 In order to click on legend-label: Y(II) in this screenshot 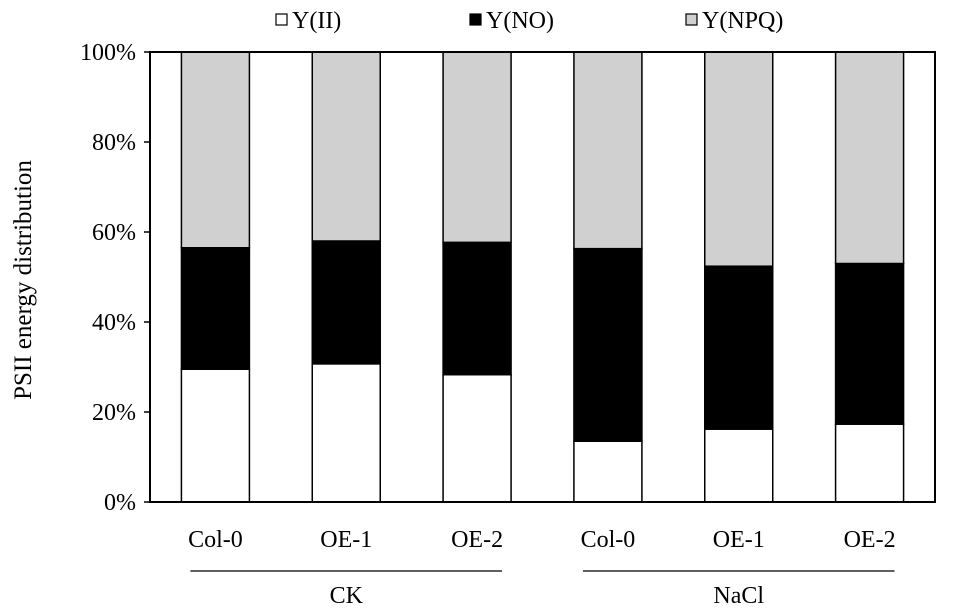, I will do `click(316, 21)`.